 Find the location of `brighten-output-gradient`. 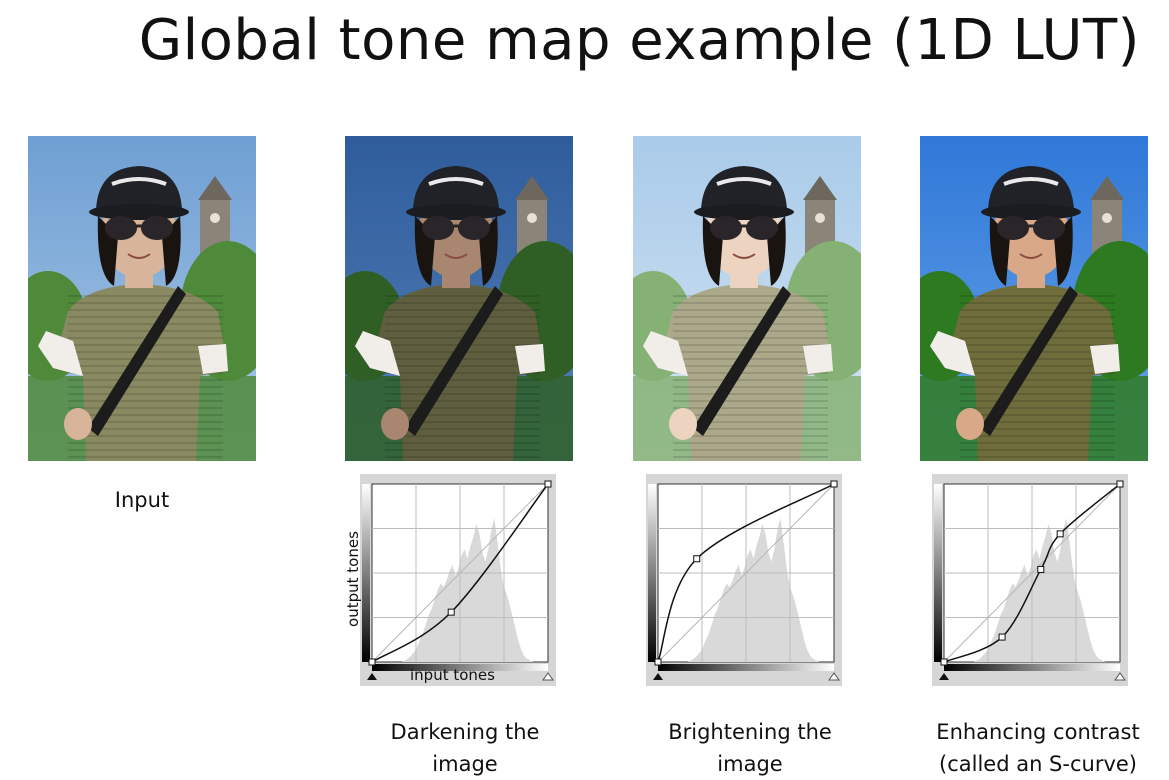

brighten-output-gradient is located at coordinates (652, 573).